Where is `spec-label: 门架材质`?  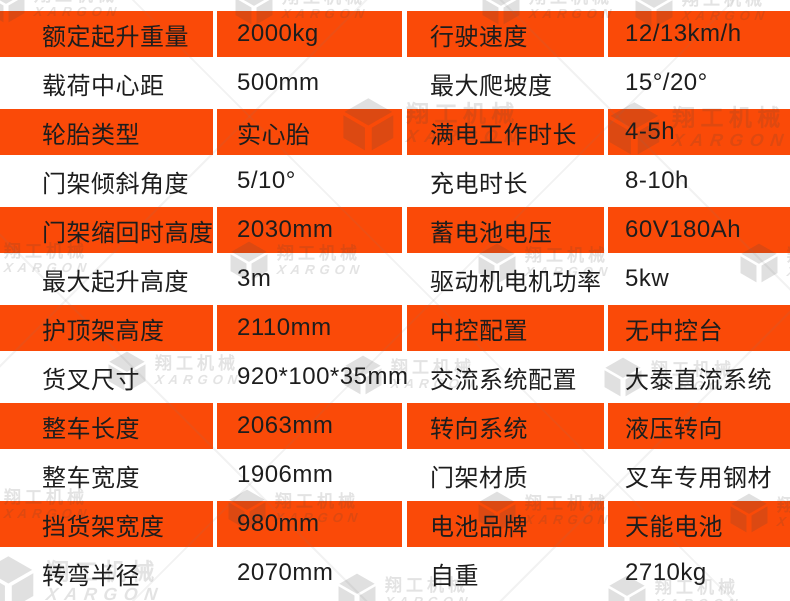 spec-label: 门架材质 is located at coordinates (479, 478).